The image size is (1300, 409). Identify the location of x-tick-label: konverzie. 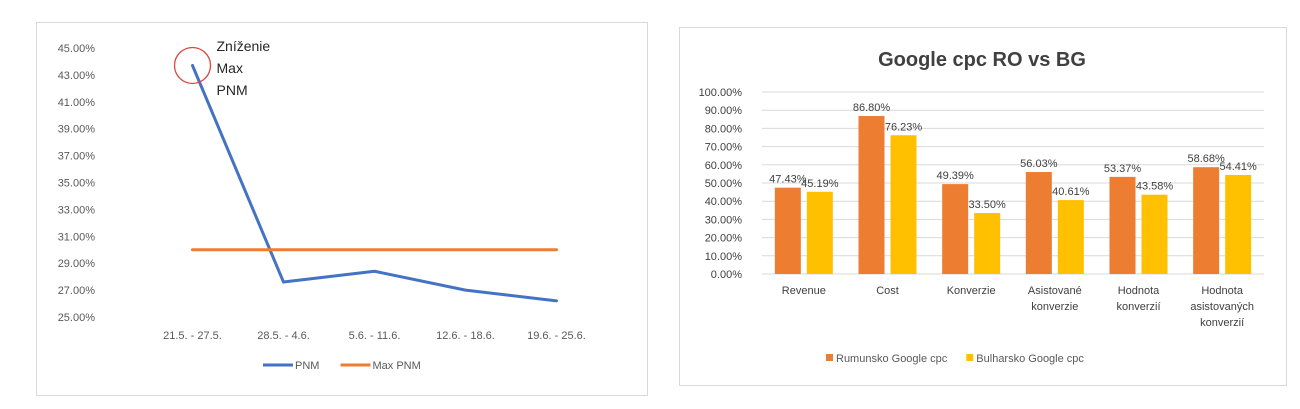
(1054, 307).